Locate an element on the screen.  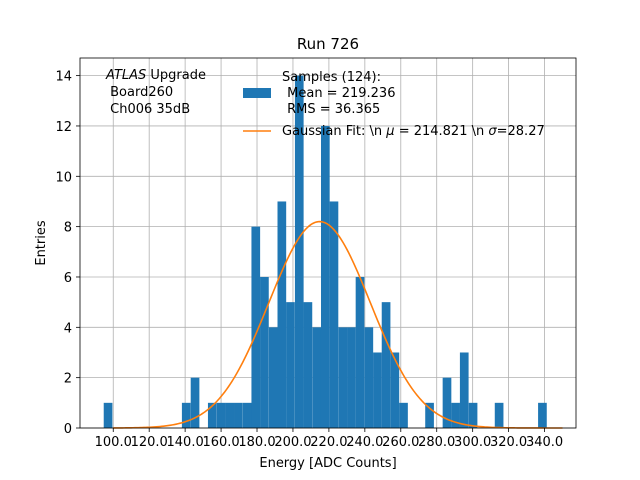
legend-histogram-mean: Mean = 219.236 is located at coordinates (339, 93).